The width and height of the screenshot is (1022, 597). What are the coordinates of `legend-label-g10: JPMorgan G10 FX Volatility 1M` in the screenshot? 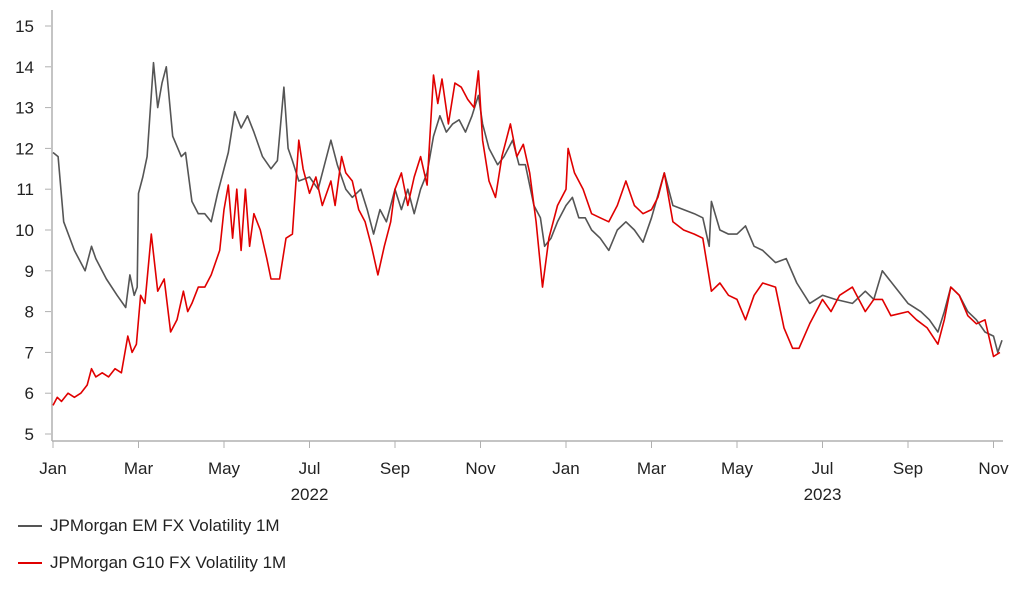 It's located at (168, 562).